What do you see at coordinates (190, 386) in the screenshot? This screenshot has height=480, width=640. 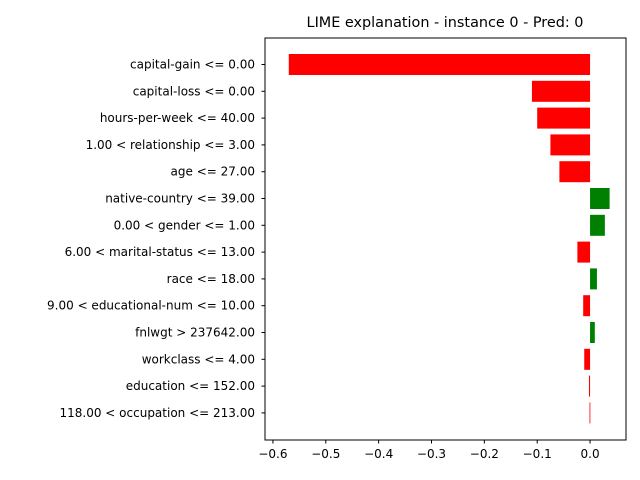 I see `y-tick-label: education <= 152.00` at bounding box center [190, 386].